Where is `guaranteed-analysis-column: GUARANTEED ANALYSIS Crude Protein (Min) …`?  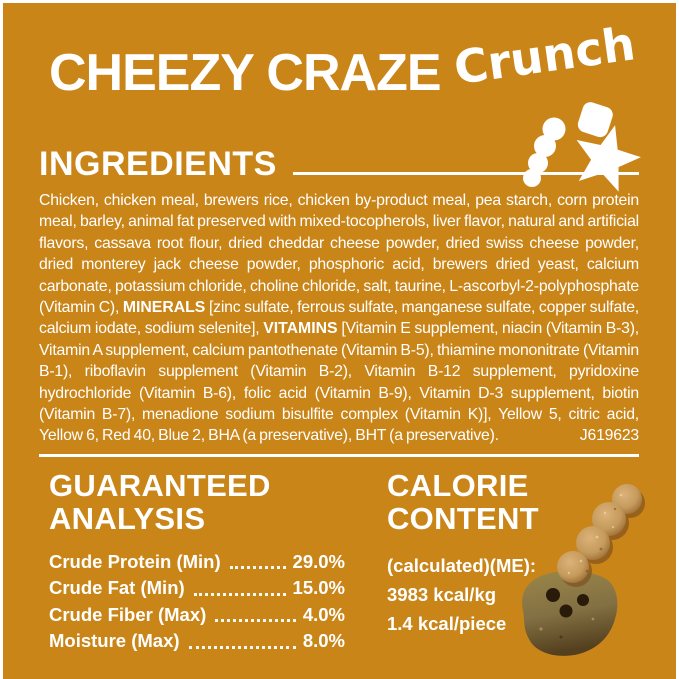 guaranteed-analysis-column: GUARANTEED ANALYSIS Crude Protein (Min) … is located at coordinates (197, 562).